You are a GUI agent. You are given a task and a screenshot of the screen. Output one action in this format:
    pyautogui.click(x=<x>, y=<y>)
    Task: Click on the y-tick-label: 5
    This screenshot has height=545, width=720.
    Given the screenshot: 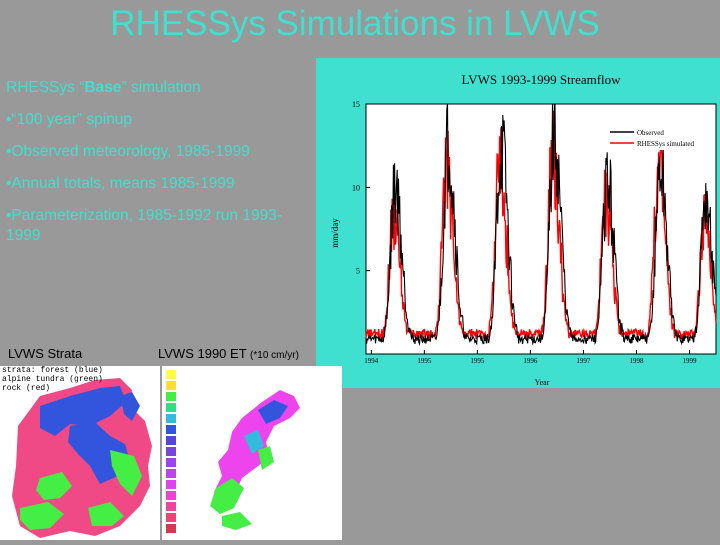 What is the action you would take?
    pyautogui.click(x=358, y=271)
    